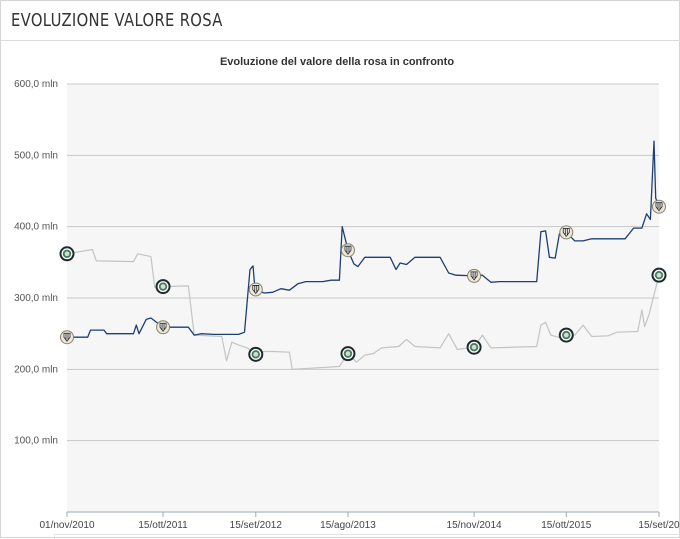 The image size is (680, 539). What do you see at coordinates (36, 227) in the screenshot?
I see `y-tick-label: 400,0 mln` at bounding box center [36, 227].